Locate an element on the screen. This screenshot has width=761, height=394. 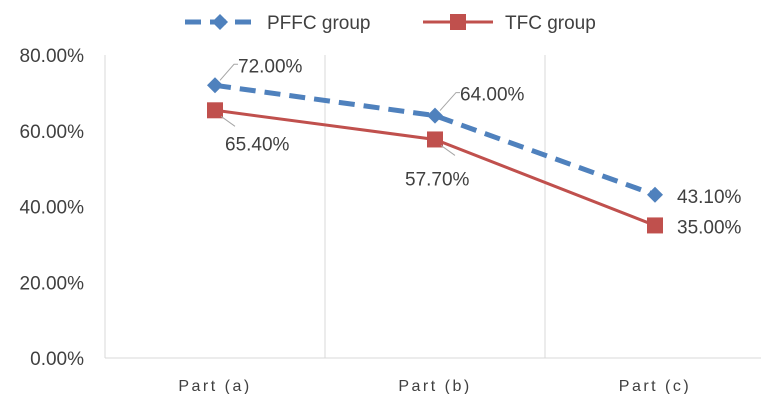
x-tick-label: Part (c) is located at coordinates (655, 386).